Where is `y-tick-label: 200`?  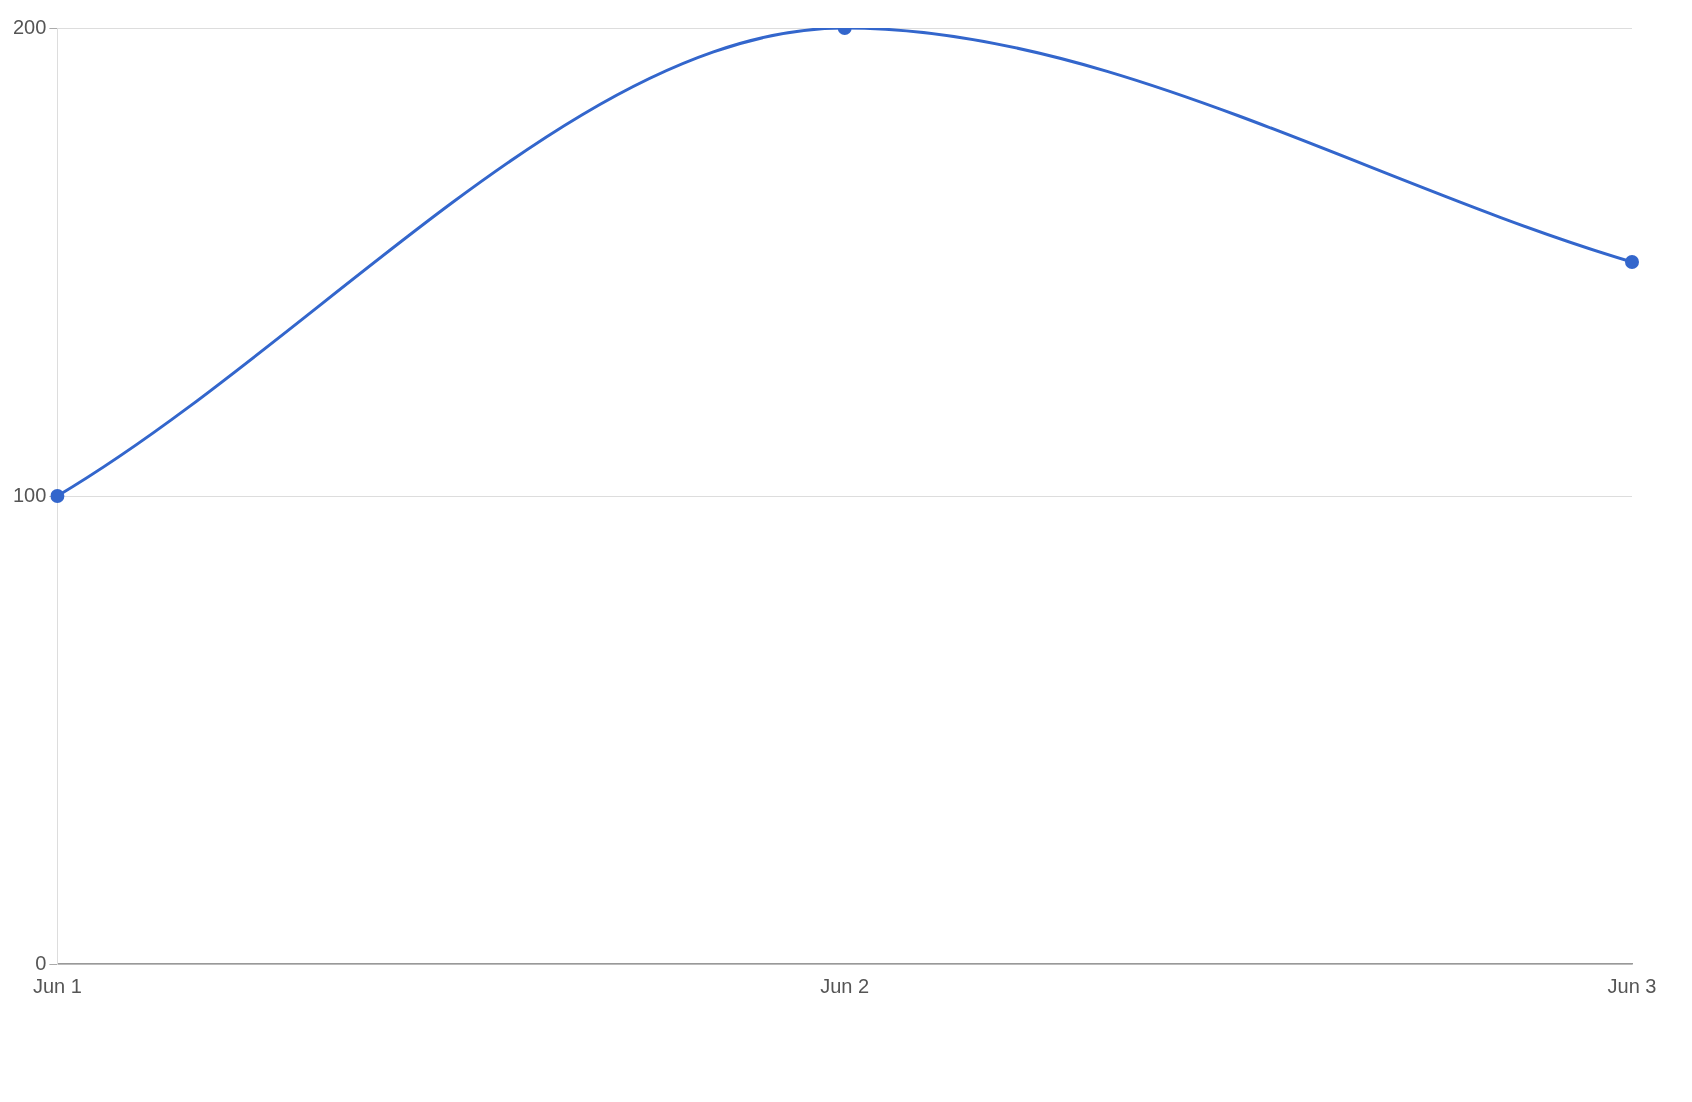 y-tick-label: 200 is located at coordinates (29, 26).